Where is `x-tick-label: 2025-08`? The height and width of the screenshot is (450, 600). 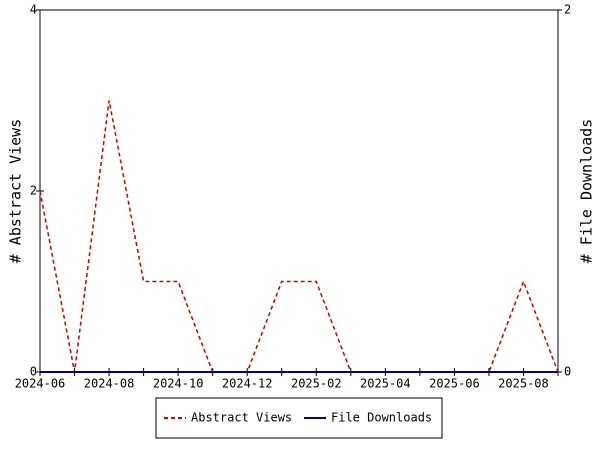 x-tick-label: 2025-08 is located at coordinates (523, 384).